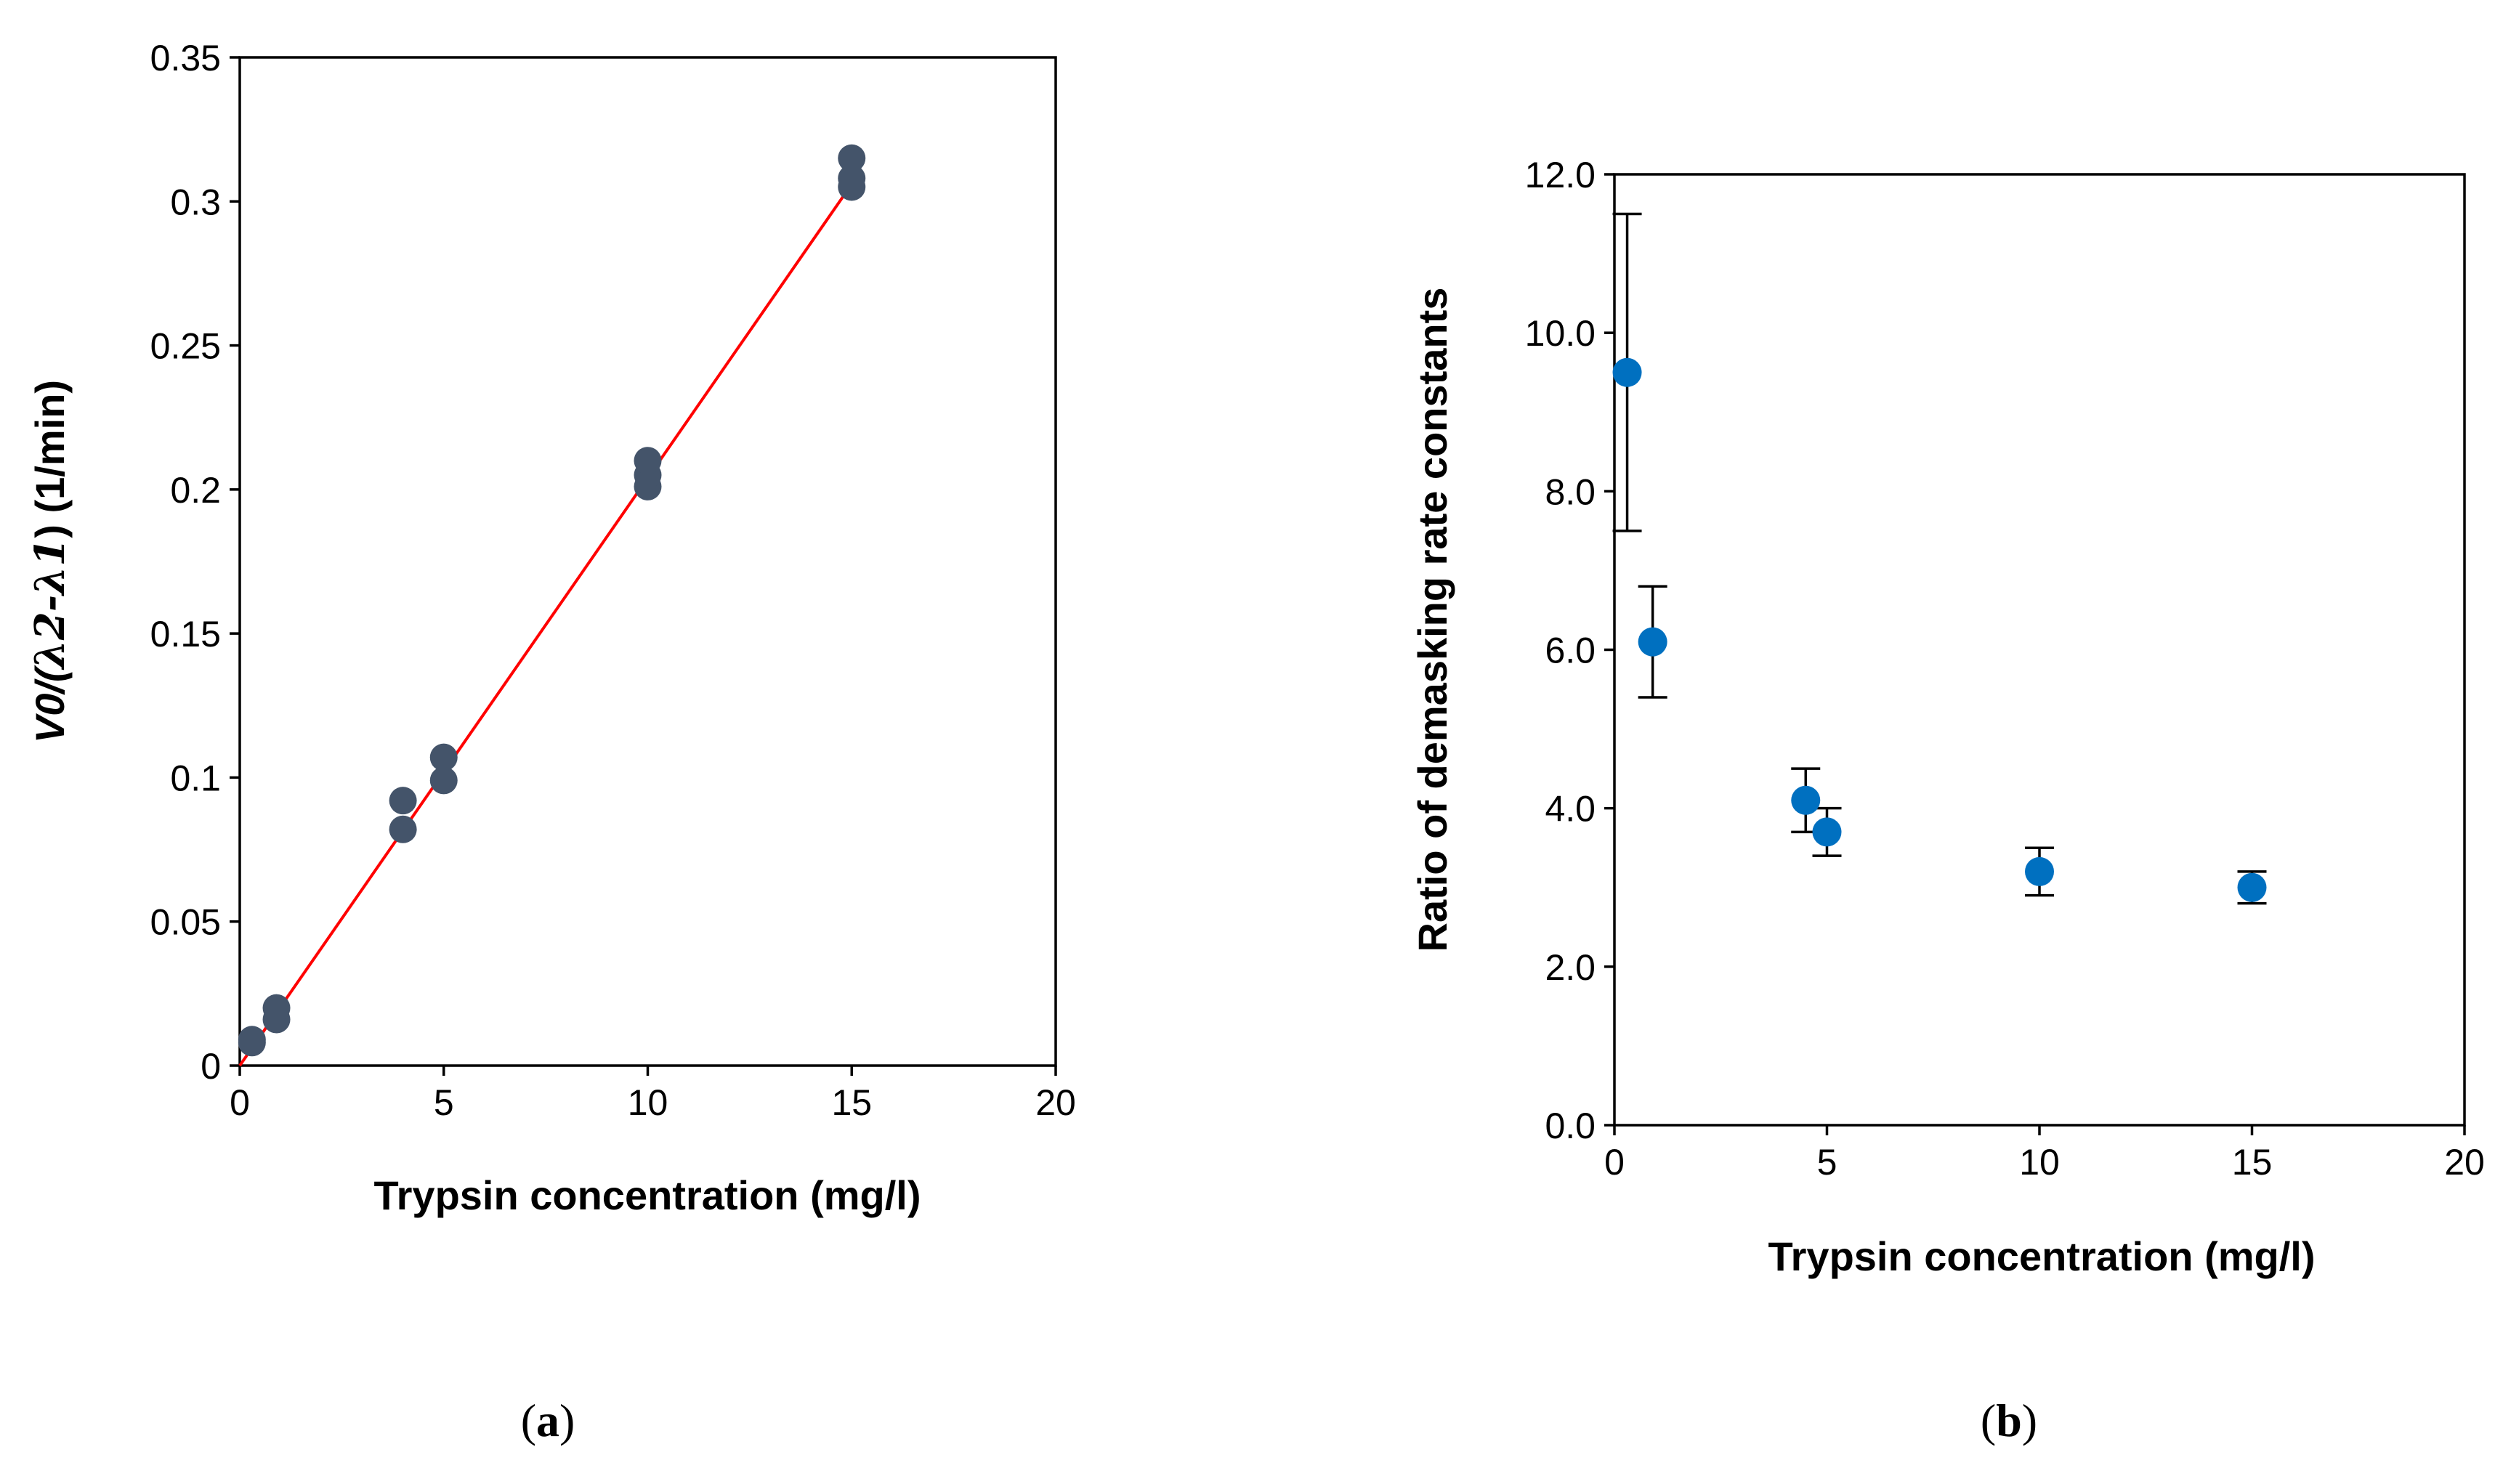 This screenshot has width=2511, height=1484. Describe the element at coordinates (1570, 1126) in the screenshot. I see `chart-b-y-tick-label: 0.0` at that location.